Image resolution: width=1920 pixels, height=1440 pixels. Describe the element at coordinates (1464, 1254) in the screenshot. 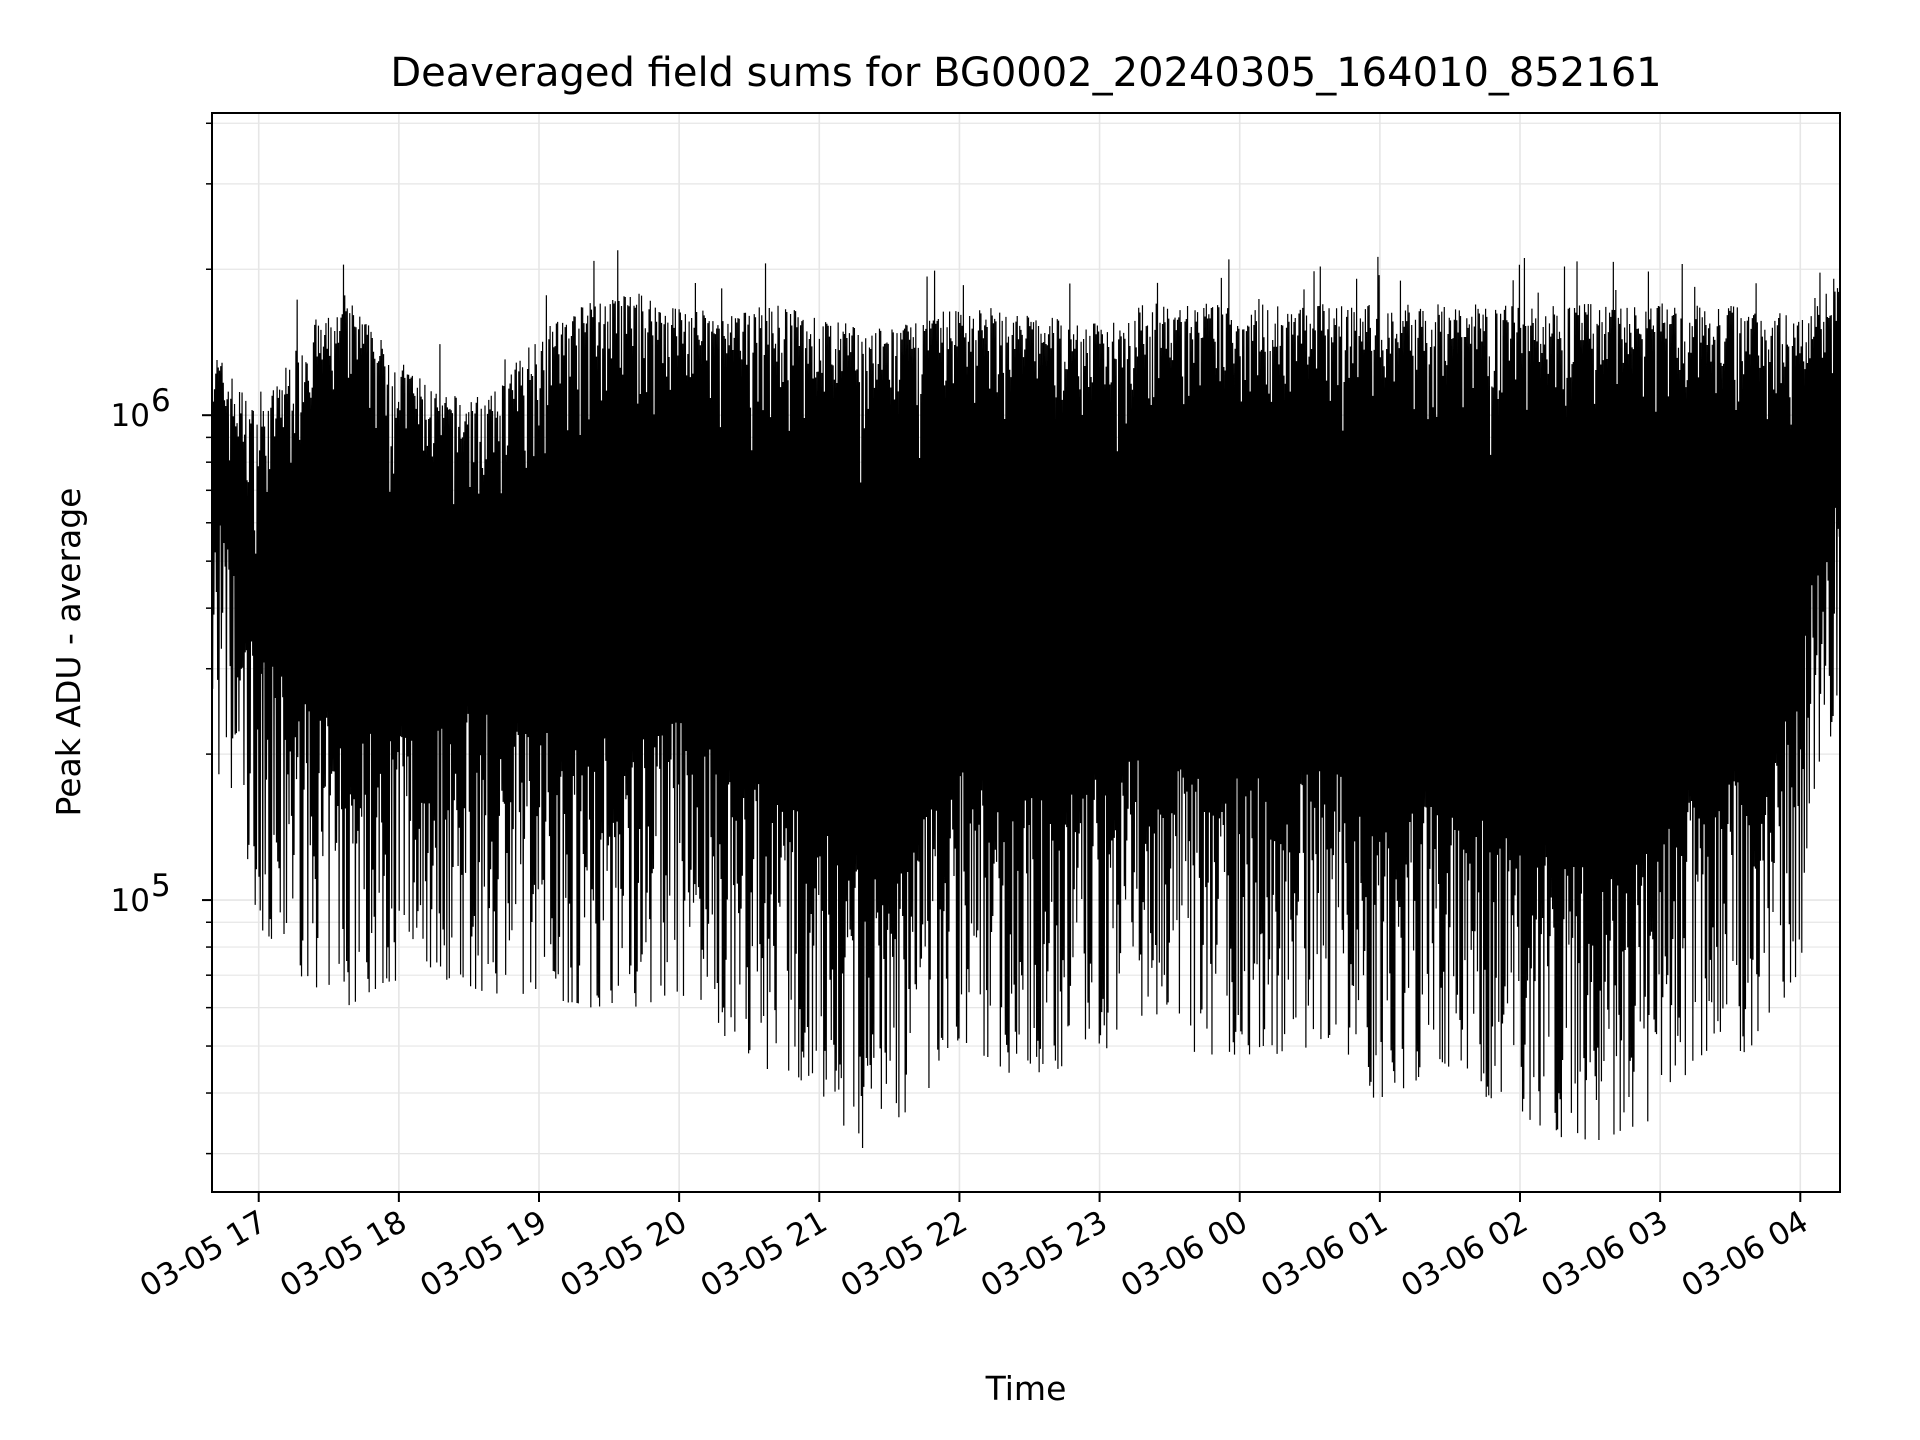

I see `x-tick-label: 03-06 02` at that location.